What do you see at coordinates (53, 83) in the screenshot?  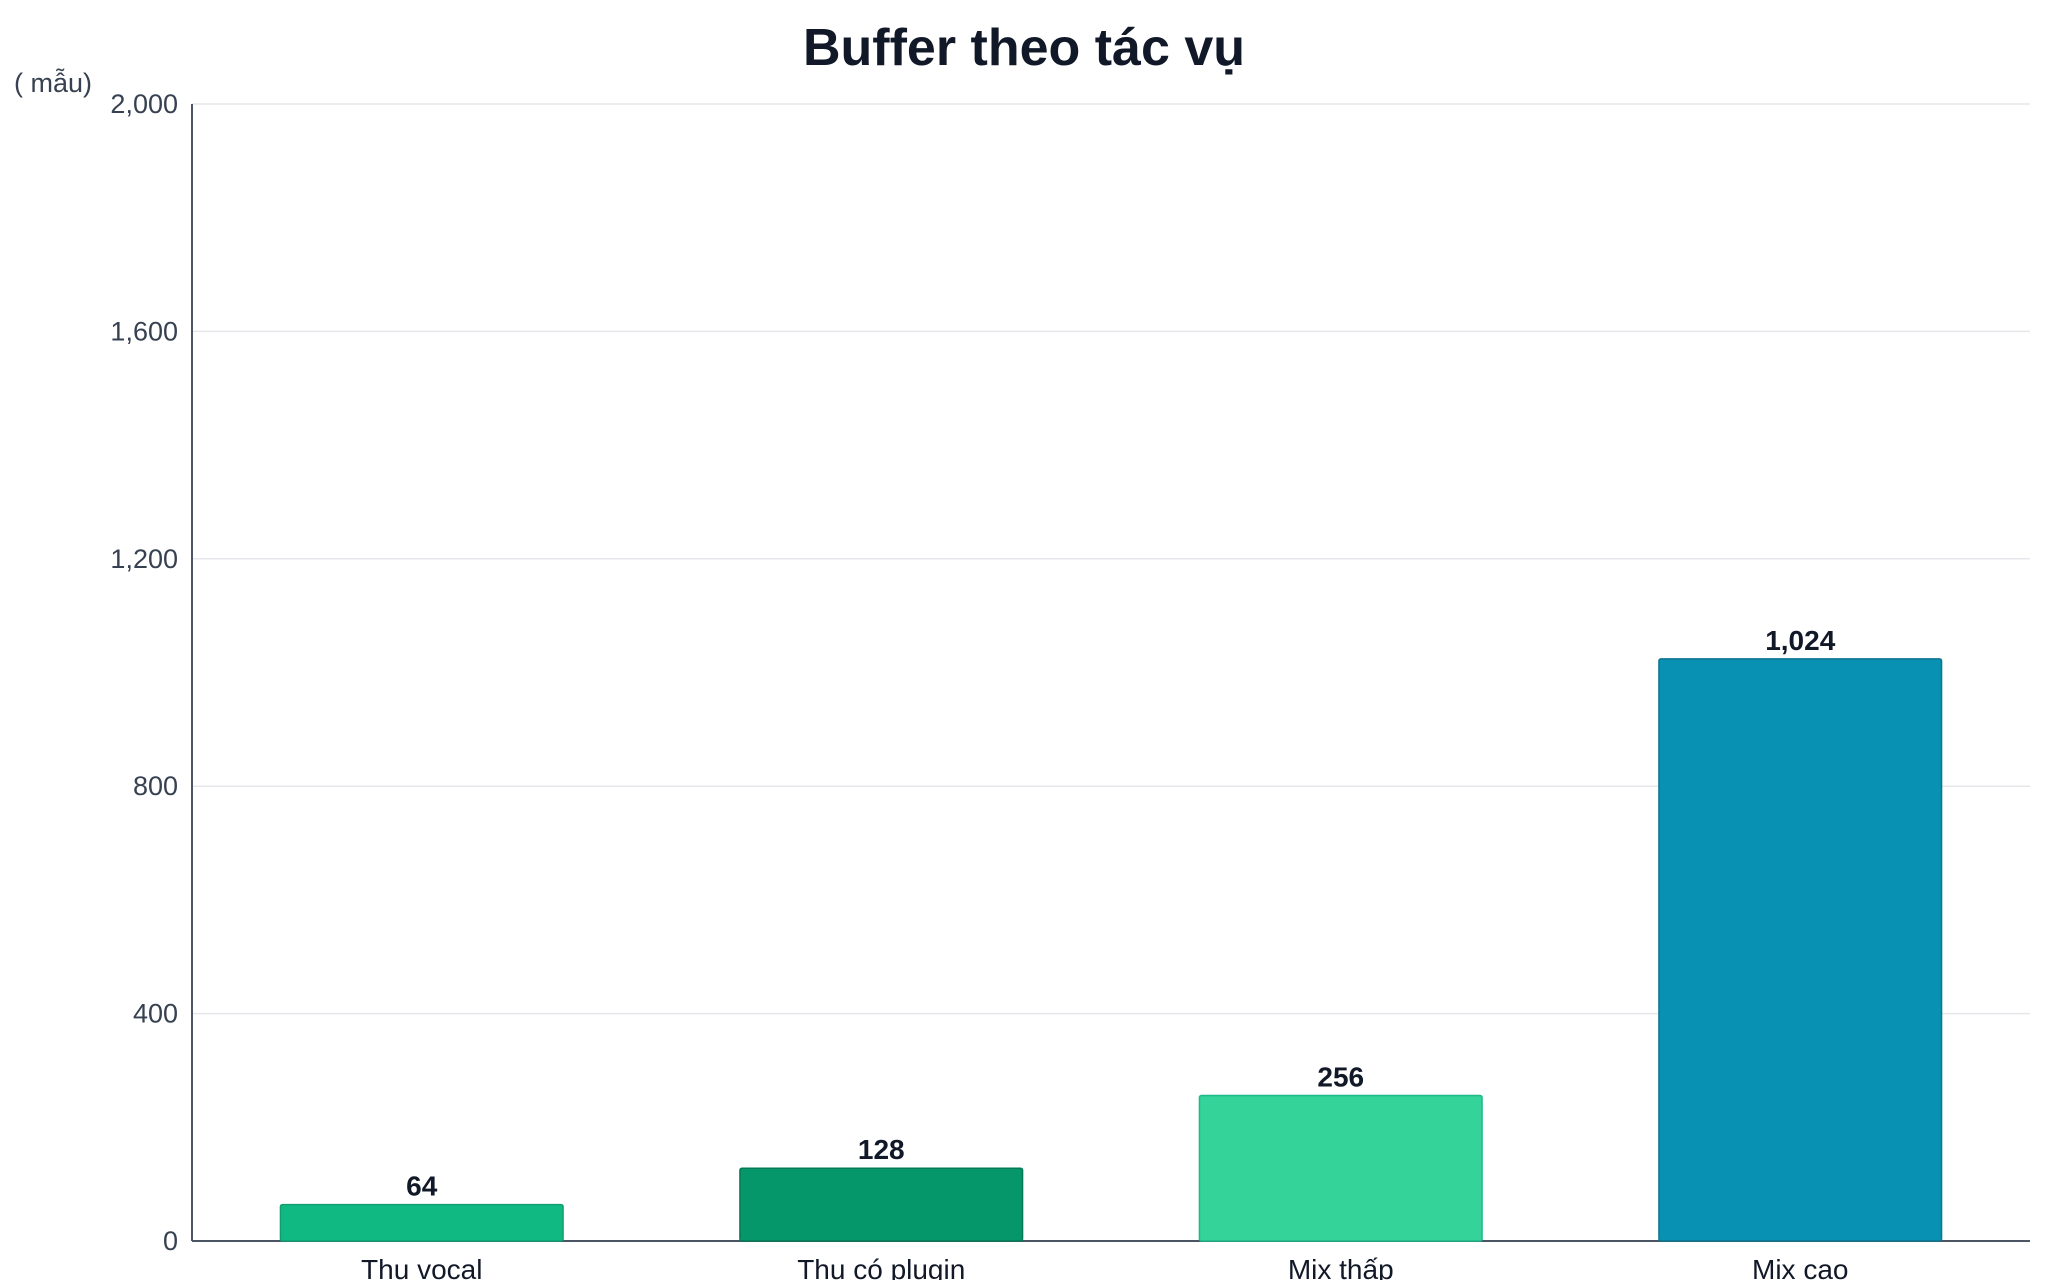 I see `y-axis-unit-label: ( mẫu)` at bounding box center [53, 83].